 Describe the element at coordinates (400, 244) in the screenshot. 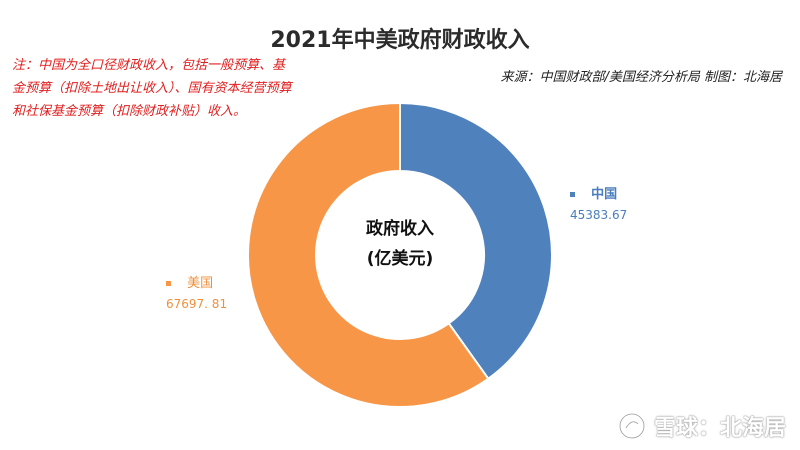

I see `center-label: 政府收入 (亿美元)` at that location.